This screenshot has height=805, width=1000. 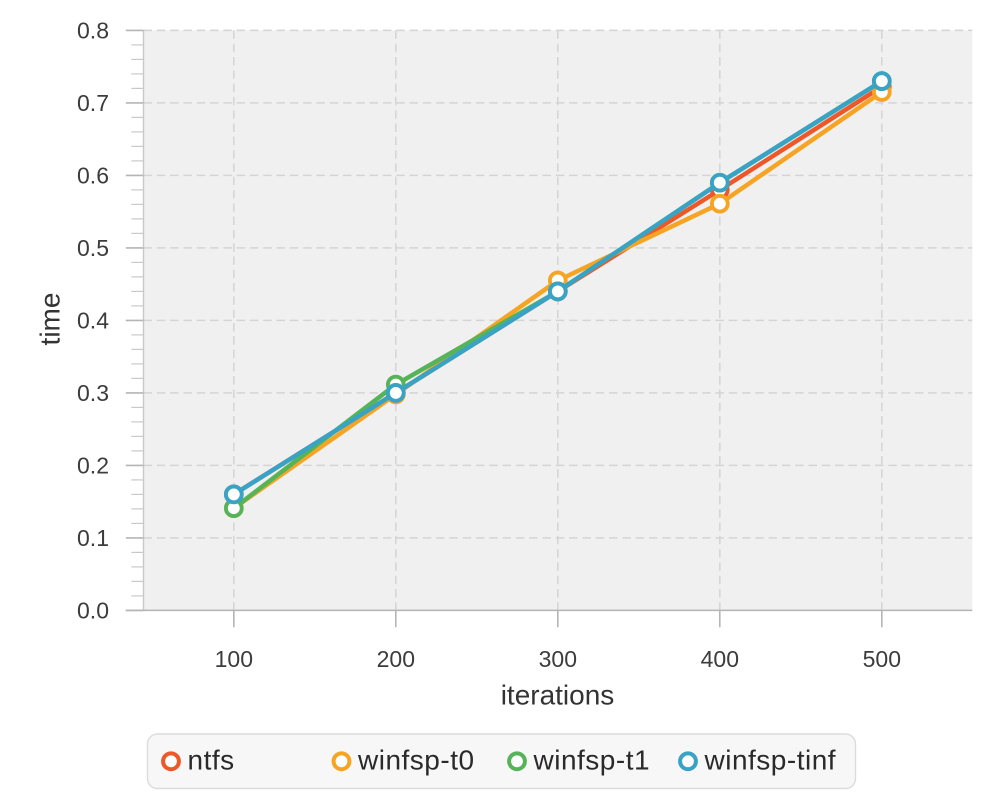 I want to click on svg-text: winfsp-t1, so click(x=592, y=760).